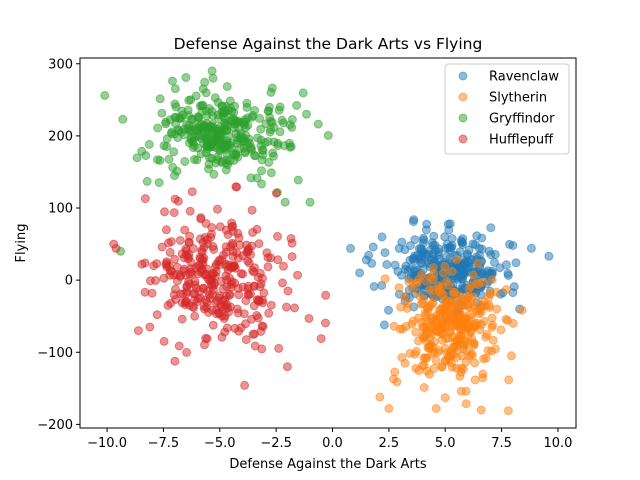 The height and width of the screenshot is (480, 640). I want to click on series-slytherin, so click(451, 335).